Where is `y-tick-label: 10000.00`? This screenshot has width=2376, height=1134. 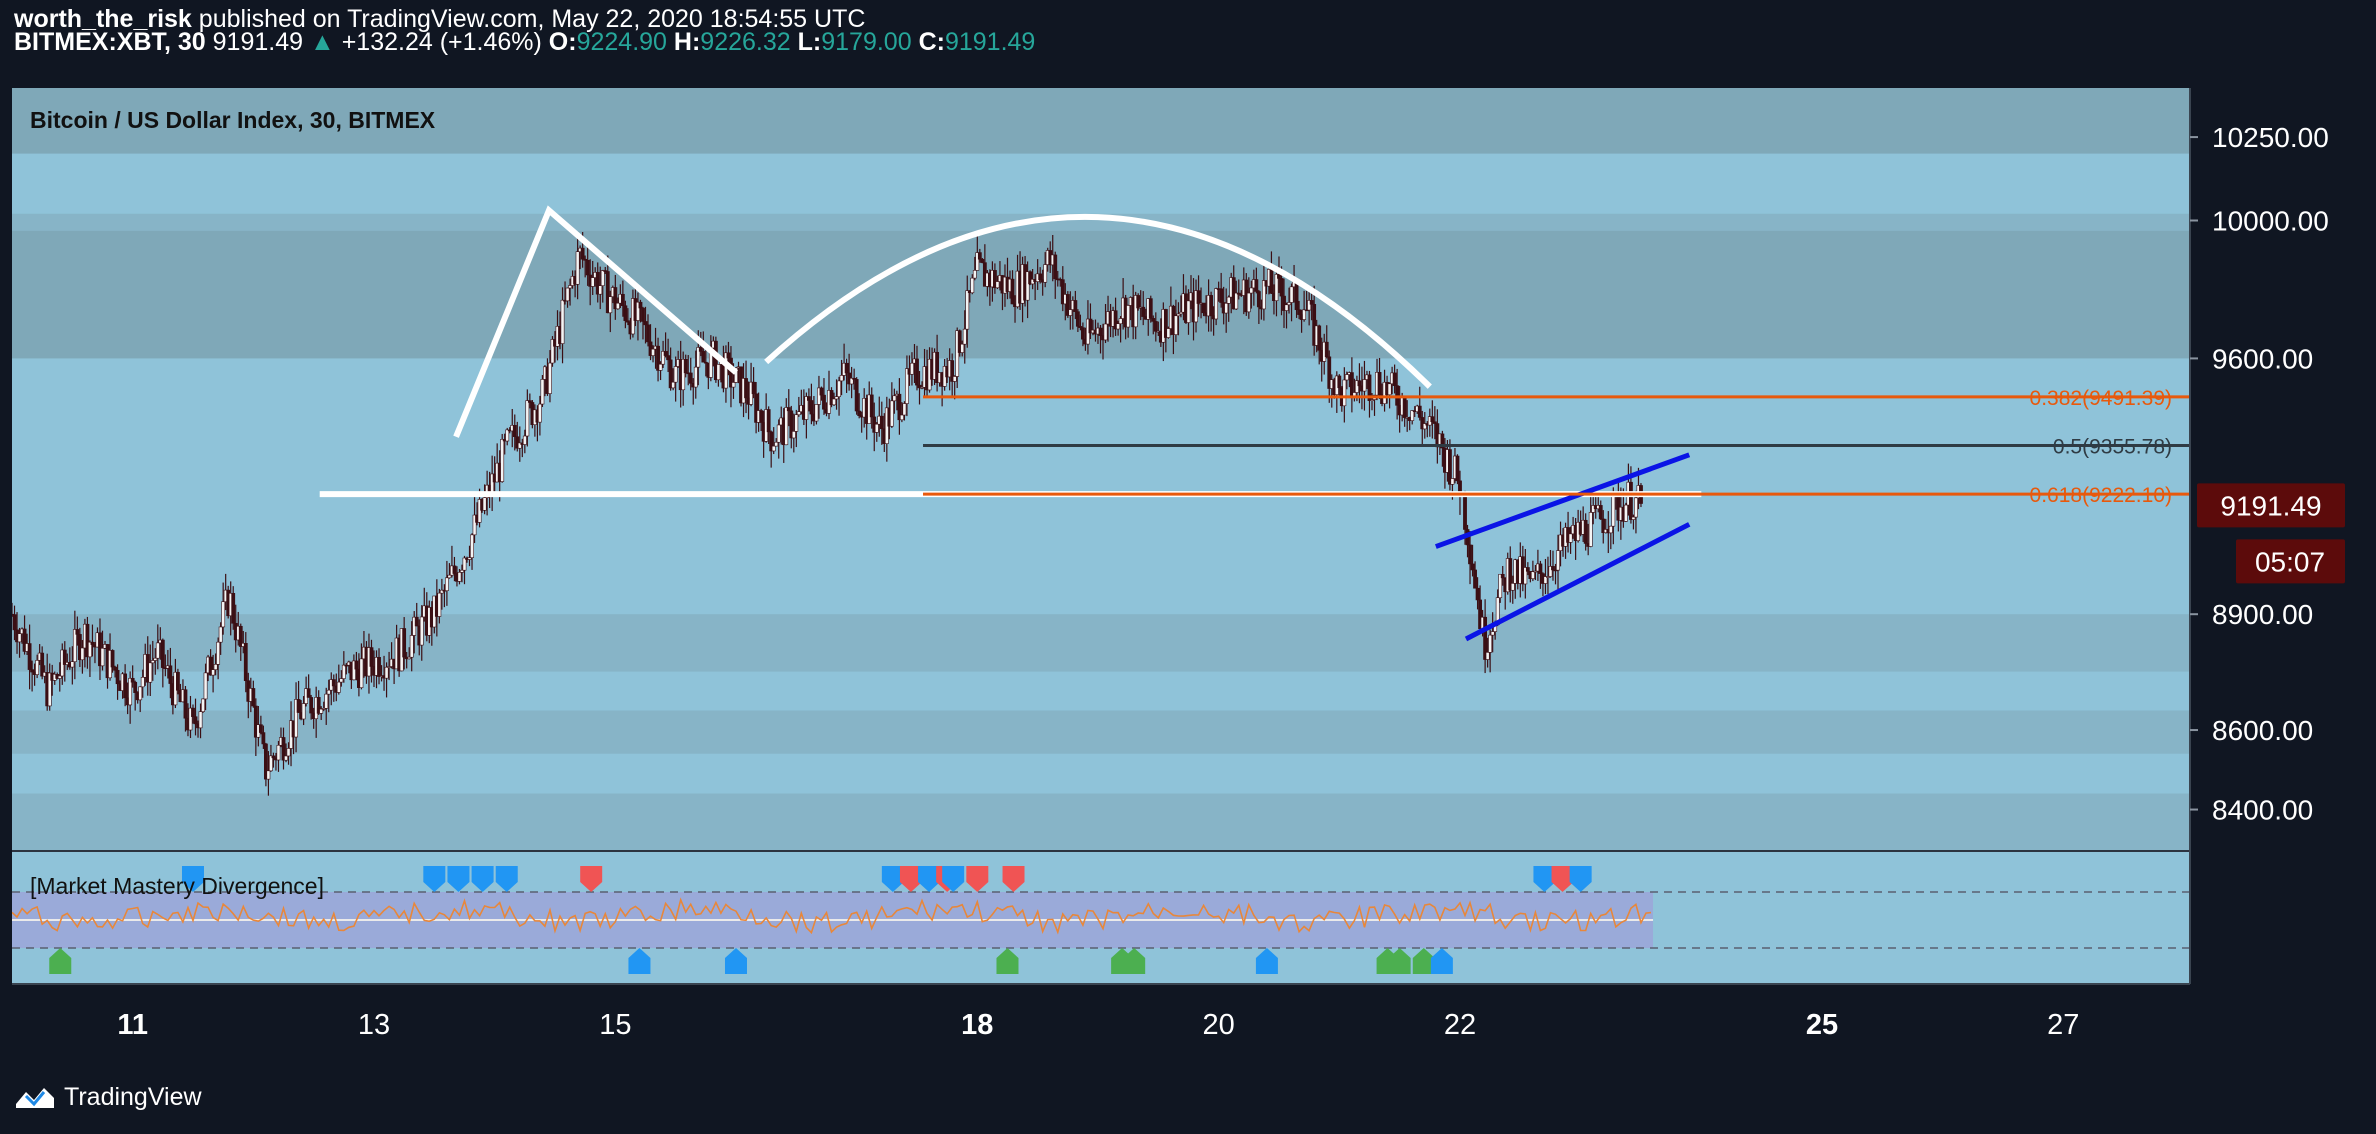
y-tick-label: 10000.00 is located at coordinates (2270, 221).